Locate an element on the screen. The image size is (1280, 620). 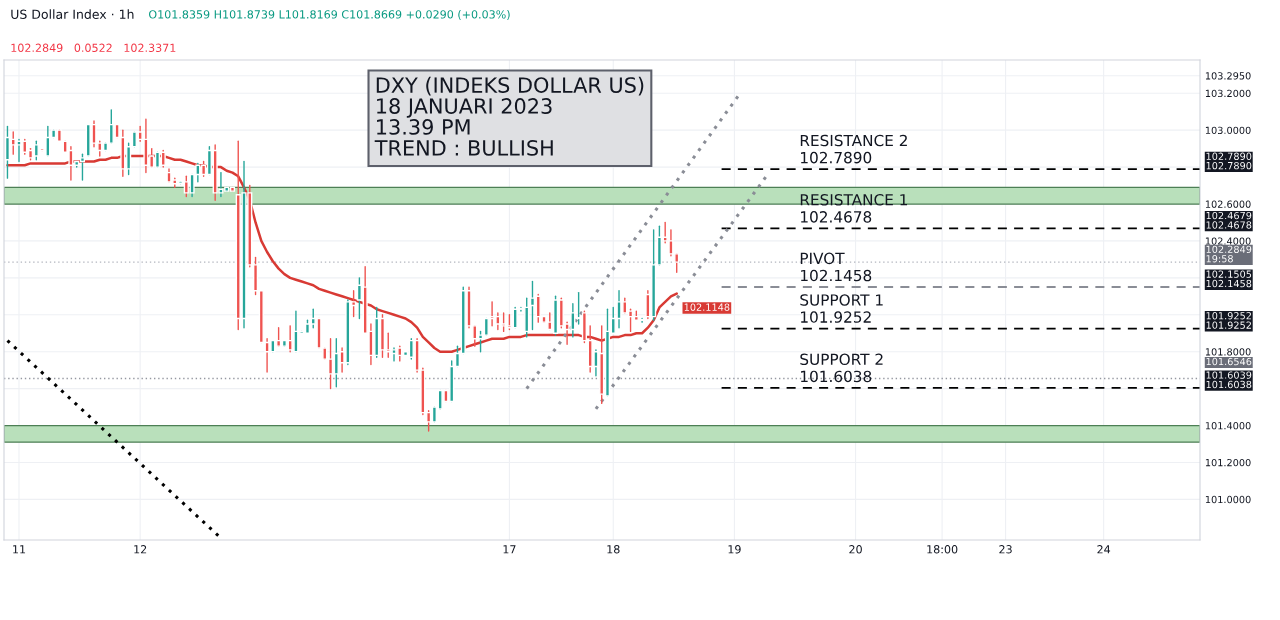
annotation: SUPPORT 1 101.9252 is located at coordinates (841, 308).